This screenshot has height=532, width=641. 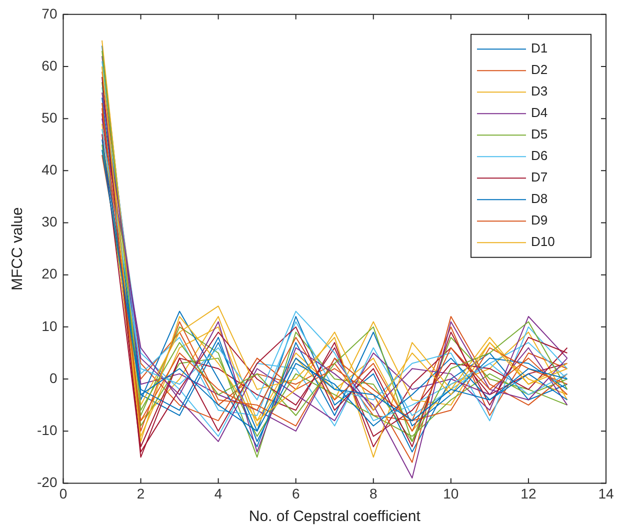 I want to click on legend-label: D10, so click(x=543, y=242).